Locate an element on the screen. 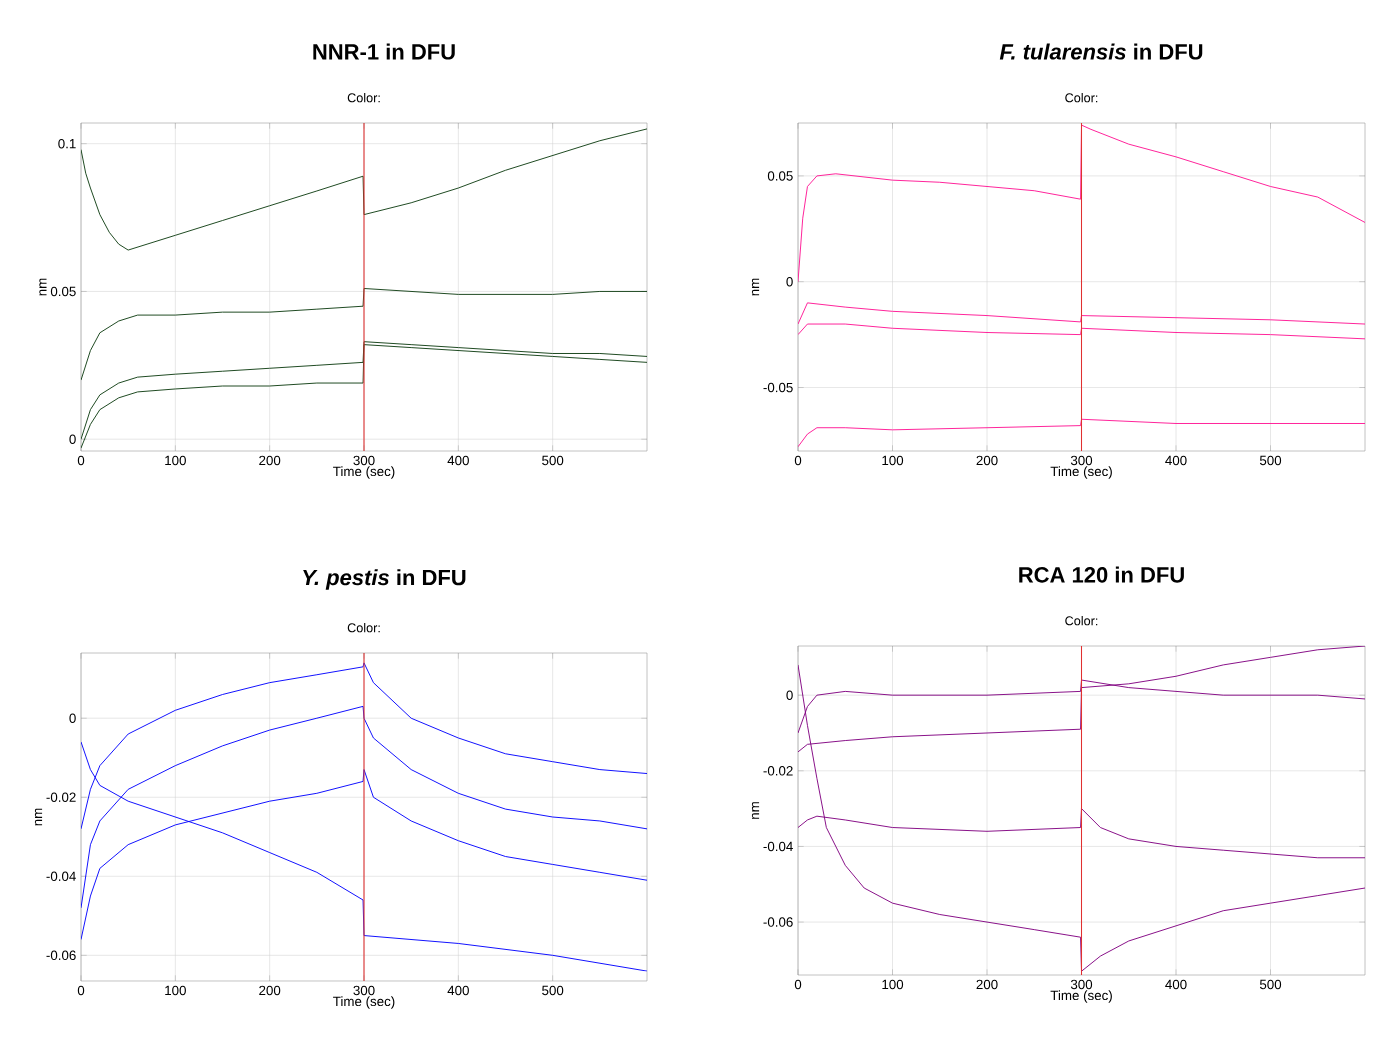  chart-title: Y. pestis in DFU is located at coordinates (384, 579).